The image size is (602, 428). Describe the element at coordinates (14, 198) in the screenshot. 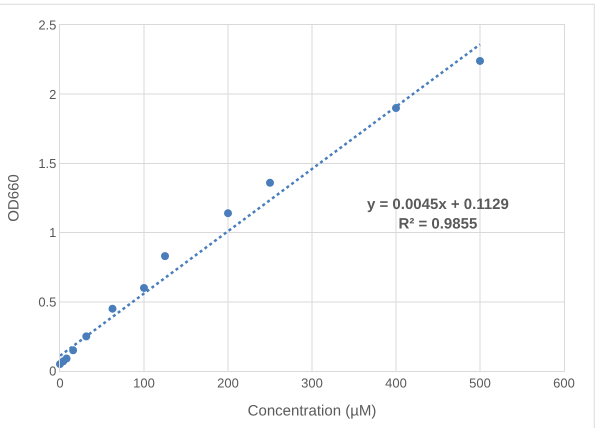

I see `y-axis-title: OD660` at that location.